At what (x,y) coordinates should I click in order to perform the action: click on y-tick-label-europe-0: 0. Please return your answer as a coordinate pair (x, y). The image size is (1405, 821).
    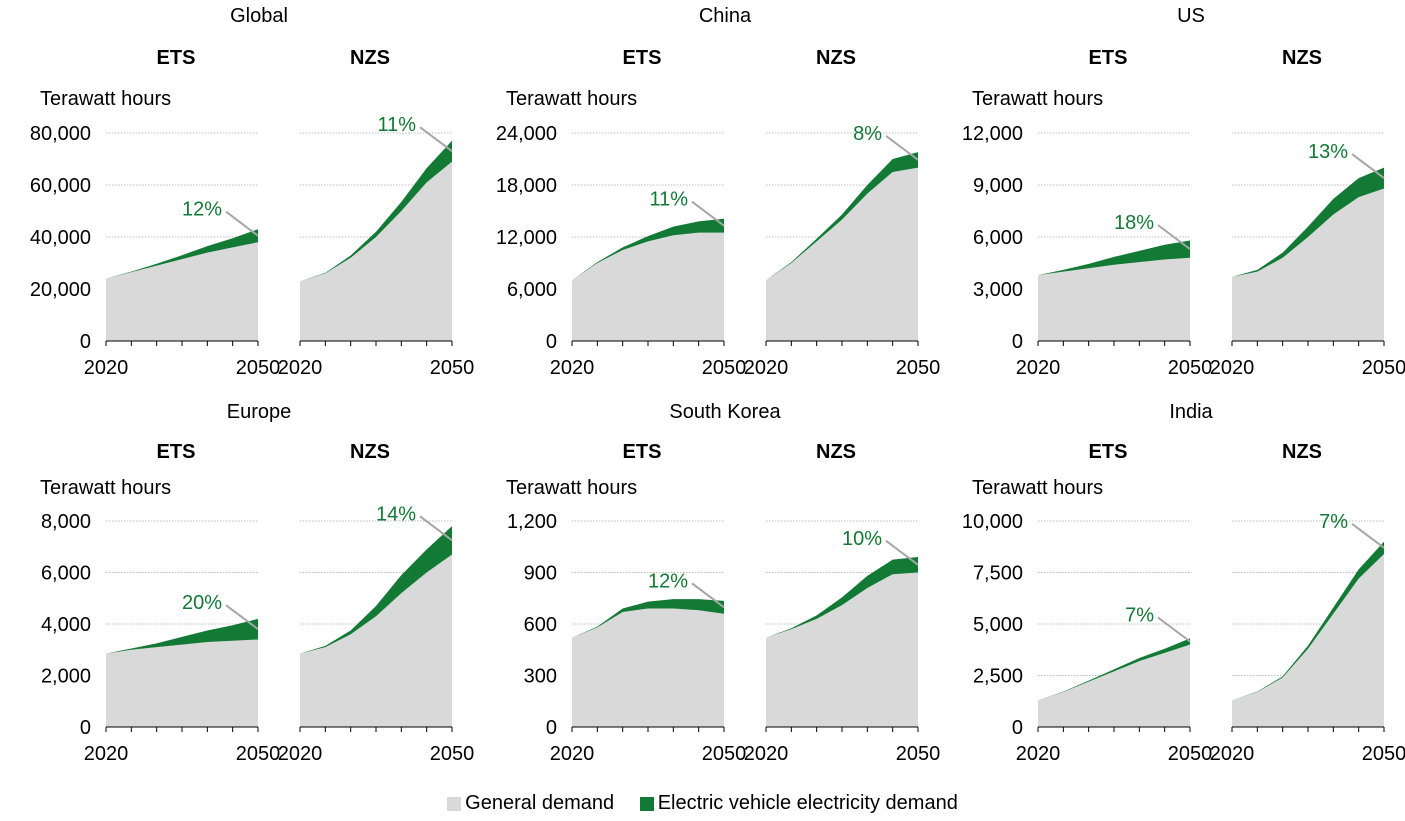
    Looking at the image, I should click on (85, 728).